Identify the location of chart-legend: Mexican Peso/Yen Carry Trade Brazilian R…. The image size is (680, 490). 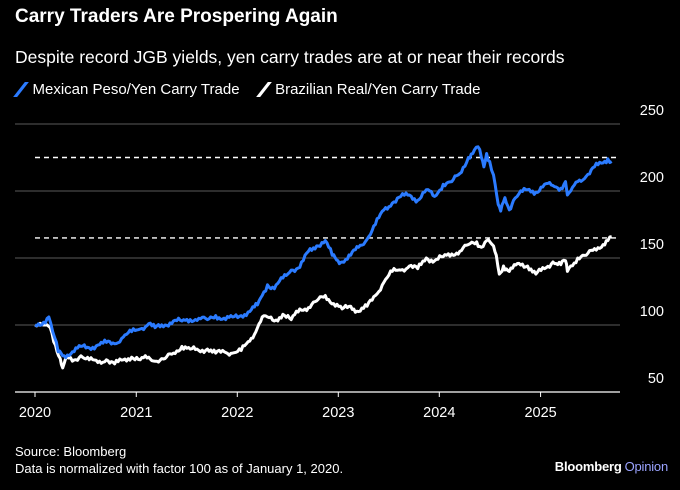
(255, 89).